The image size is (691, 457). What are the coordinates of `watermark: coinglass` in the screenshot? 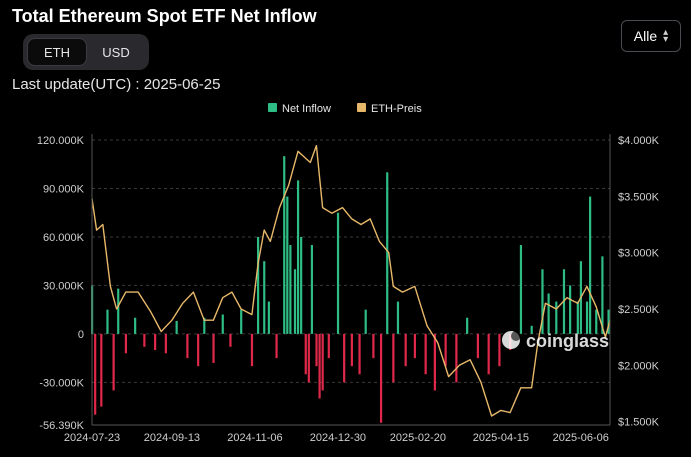 It's located at (555, 341).